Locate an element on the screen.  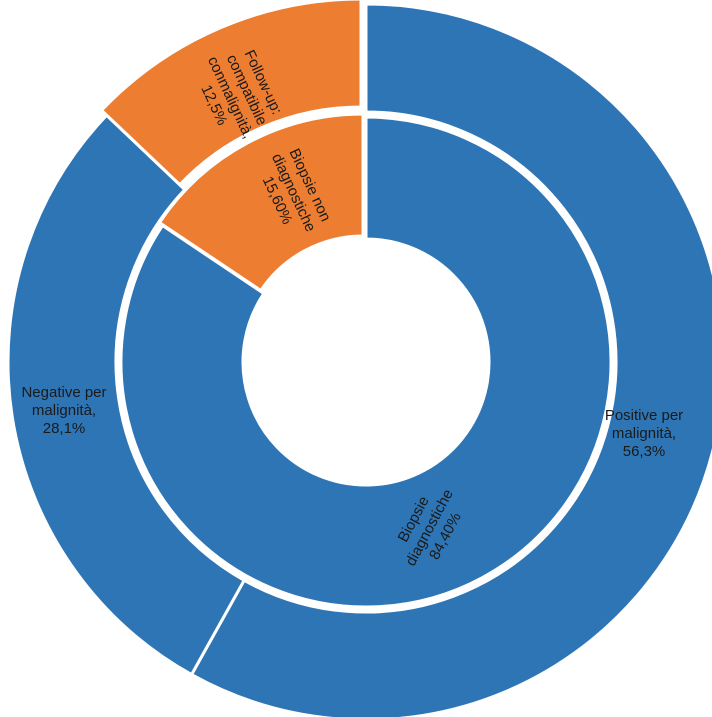
inner-slice-biopsie-non-diagnostiche is located at coordinates (261, 202).